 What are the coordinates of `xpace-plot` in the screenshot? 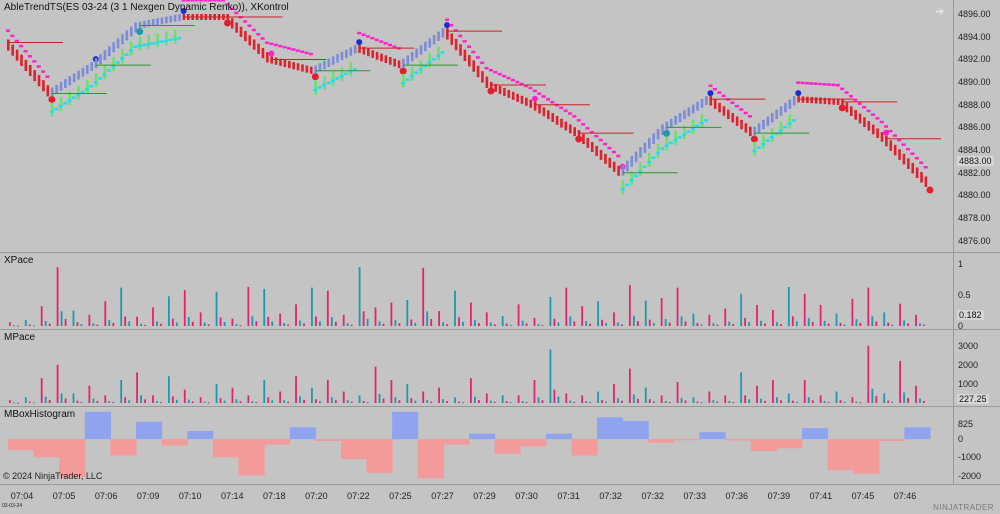 It's located at (476, 291).